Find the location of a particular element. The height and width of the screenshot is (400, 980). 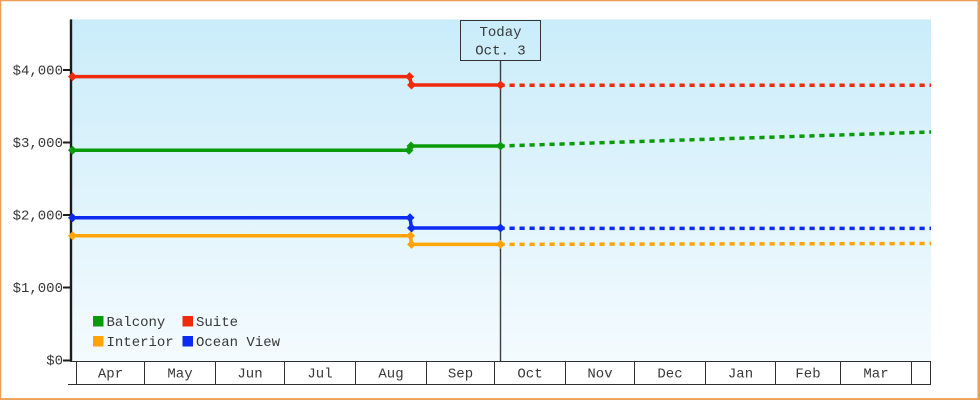

svg-text: Nov is located at coordinates (599, 375).